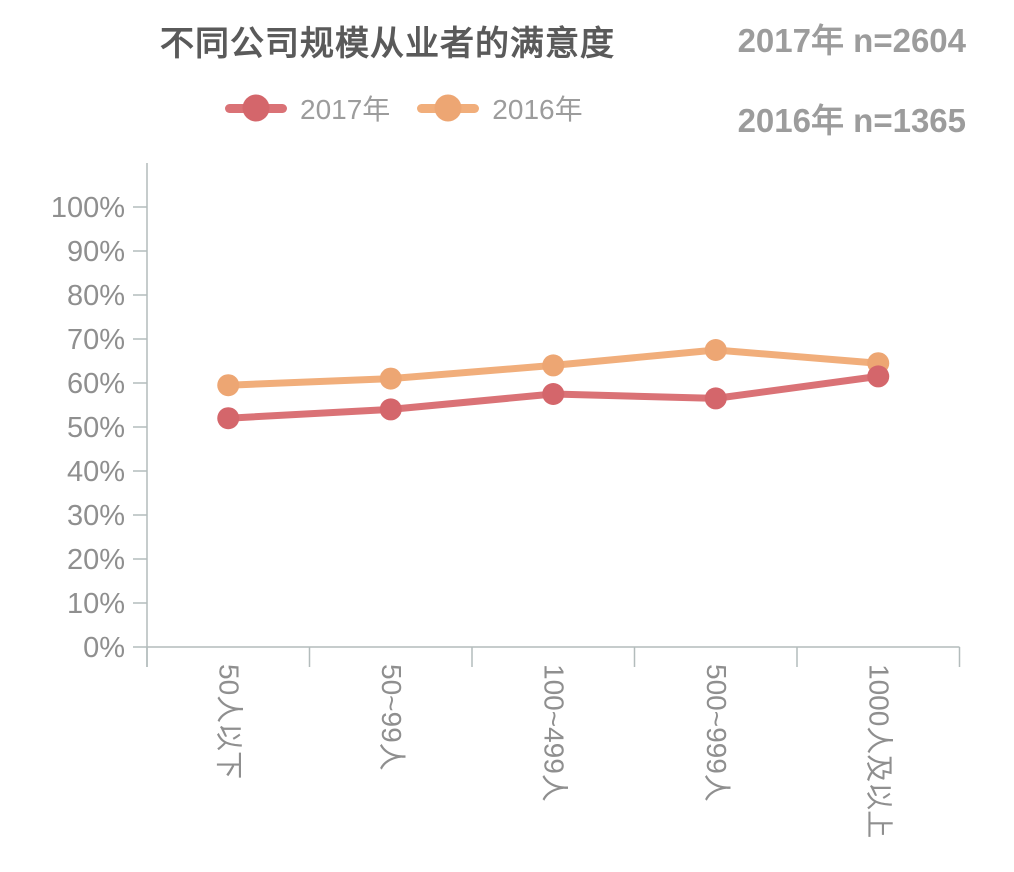 The image size is (1014, 872). What do you see at coordinates (851, 120) in the screenshot?
I see `sample-size-2016: 2016年 n=1365` at bounding box center [851, 120].